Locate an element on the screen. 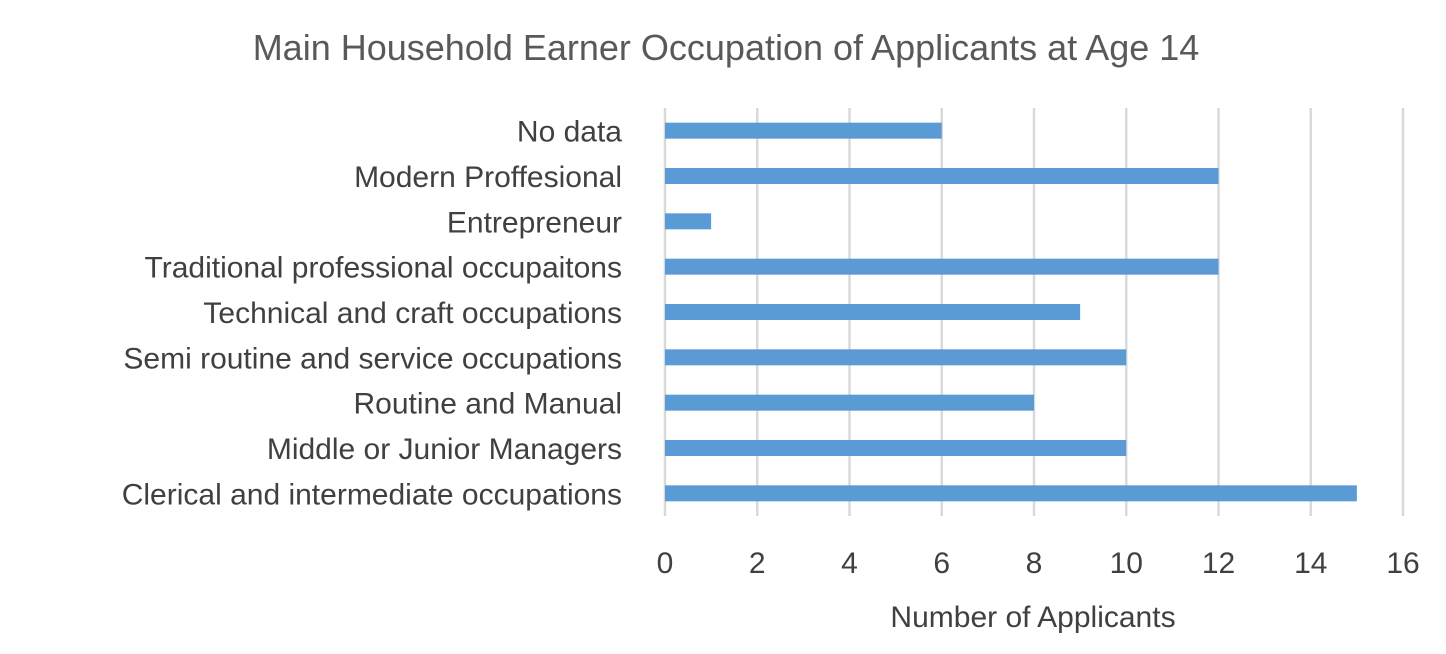 This screenshot has width=1446, height=654. category-label: Clerical and intermediate occupations is located at coordinates (372, 494).